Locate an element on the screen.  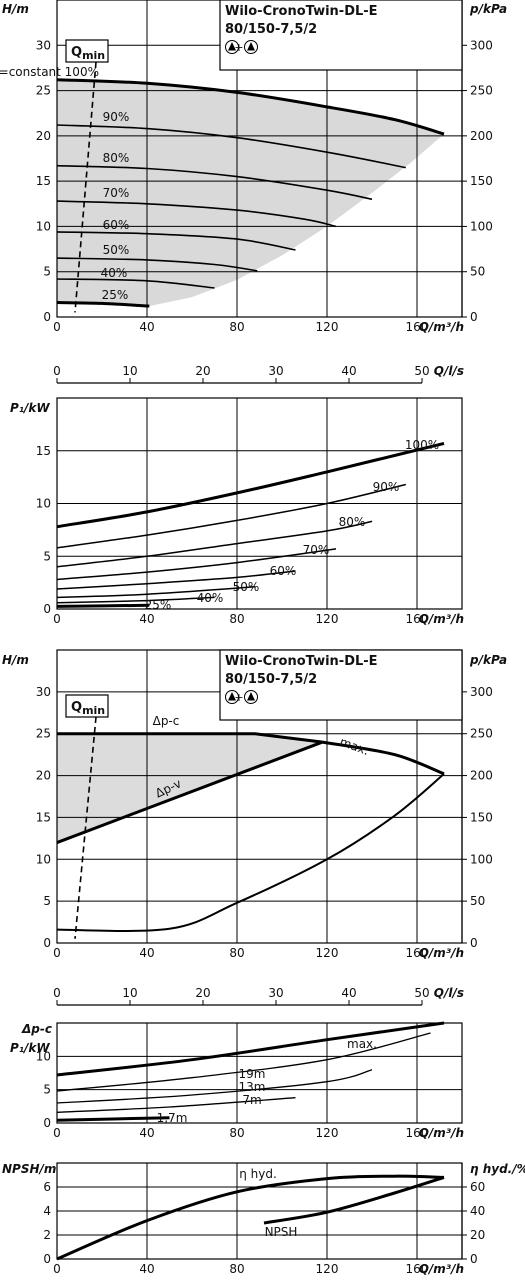
y-tick-label: 4 is located at coordinates (47, 1211).